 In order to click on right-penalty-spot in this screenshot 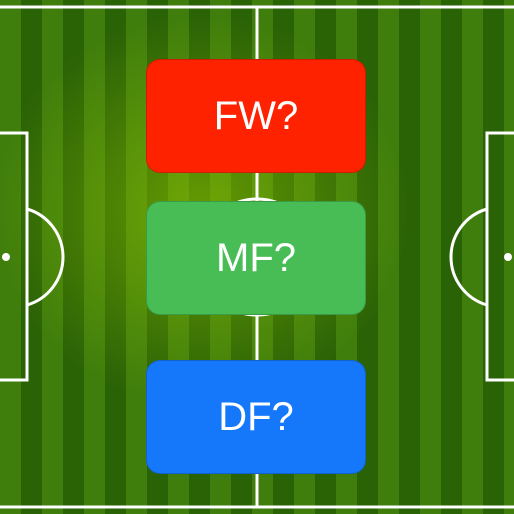, I will do `click(508, 257)`.